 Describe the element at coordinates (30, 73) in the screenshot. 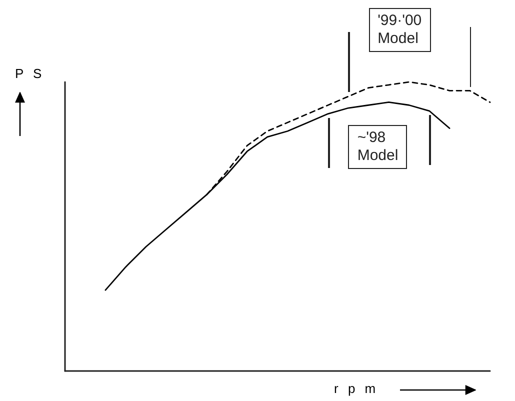

I see `y-axis-title: P S` at that location.